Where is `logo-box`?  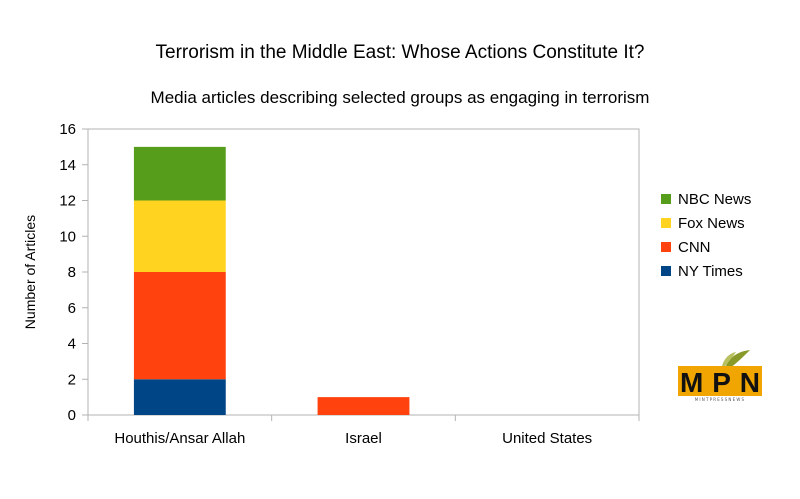
logo-box is located at coordinates (720, 381).